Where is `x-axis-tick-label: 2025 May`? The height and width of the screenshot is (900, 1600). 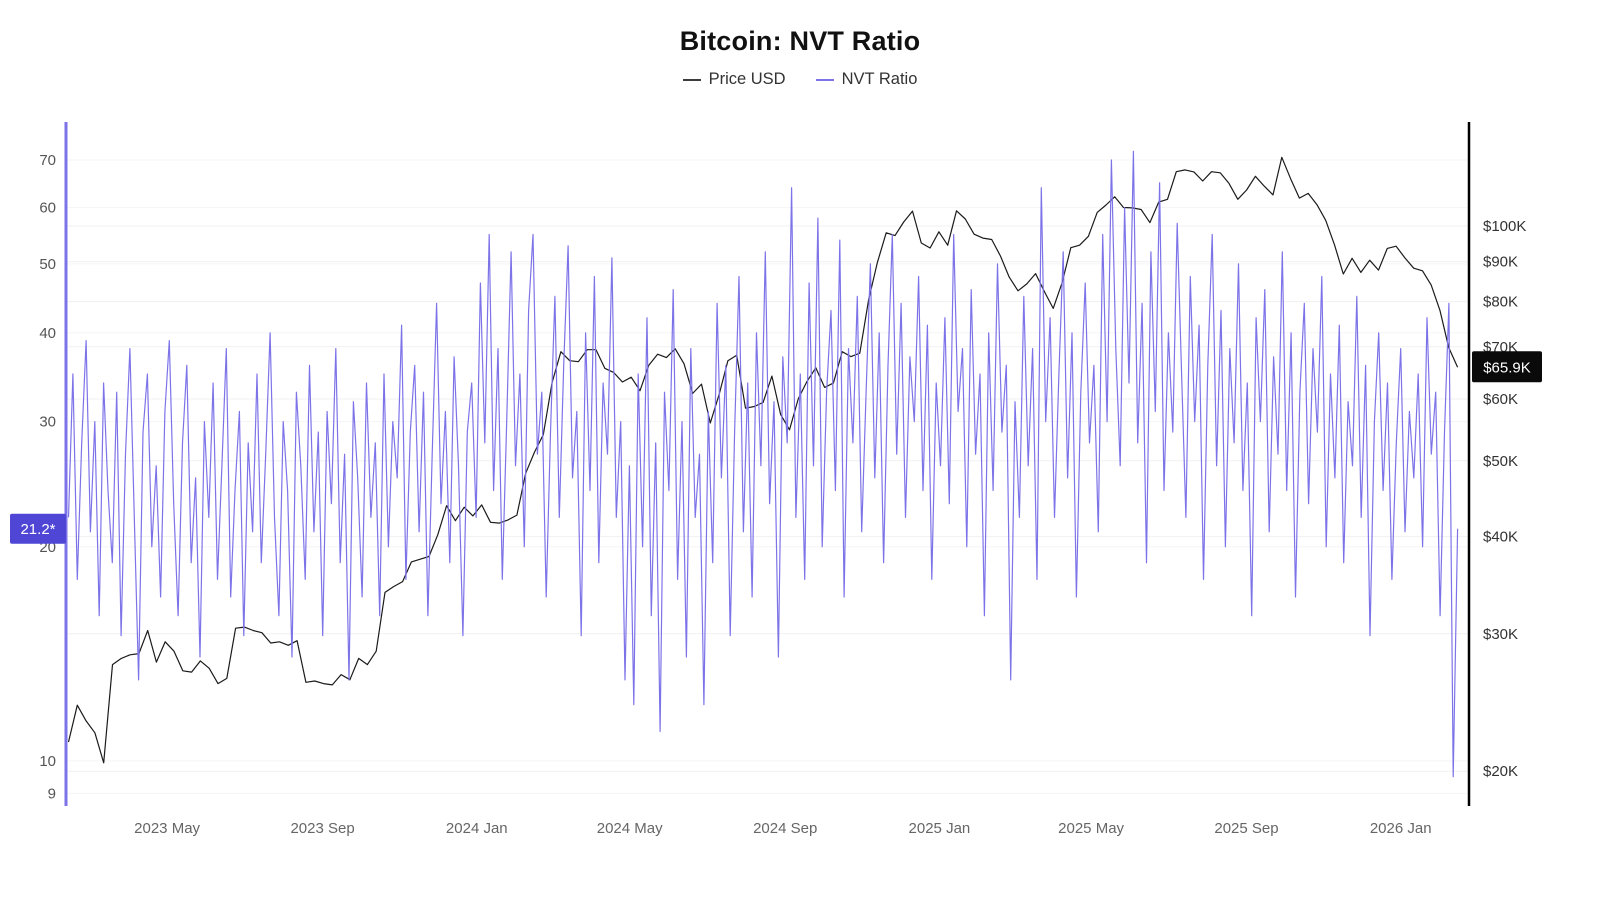 x-axis-tick-label: 2025 May is located at coordinates (1091, 828).